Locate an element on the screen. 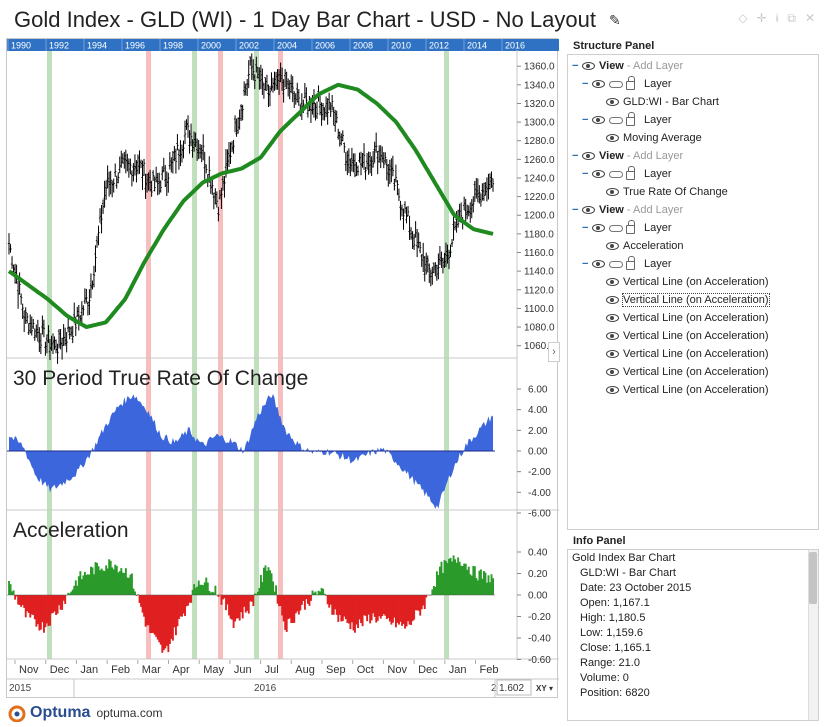 This screenshot has width=825, height=727. info-icon: ɨ is located at coordinates (777, 18).